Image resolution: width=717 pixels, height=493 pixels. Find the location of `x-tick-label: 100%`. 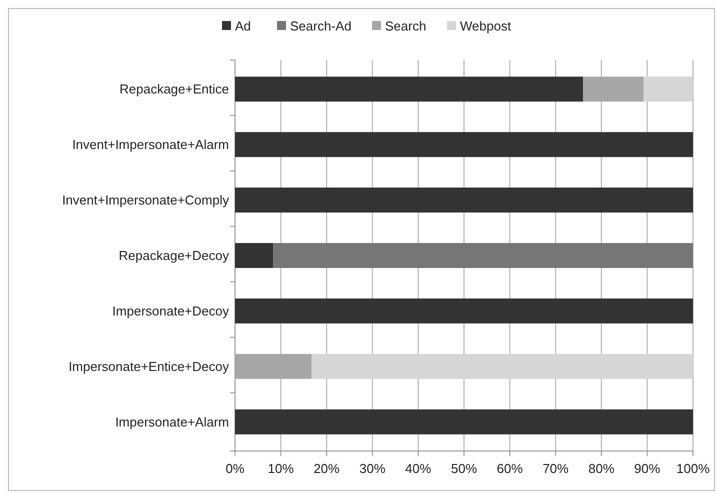

x-tick-label: 100% is located at coordinates (693, 468).